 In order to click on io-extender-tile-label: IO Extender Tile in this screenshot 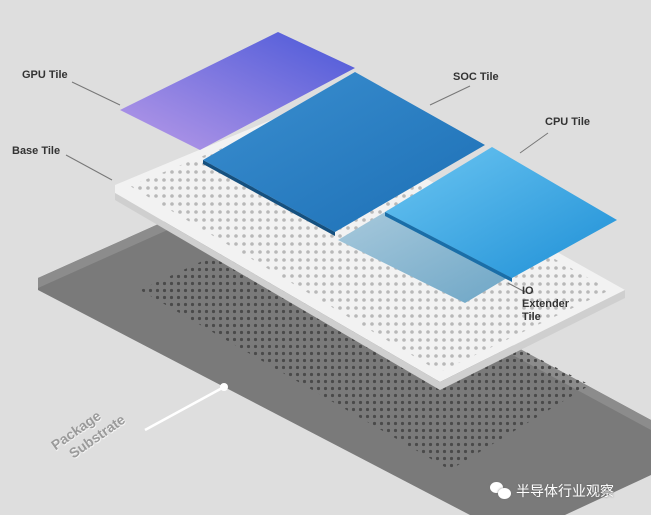, I will do `click(545, 304)`.